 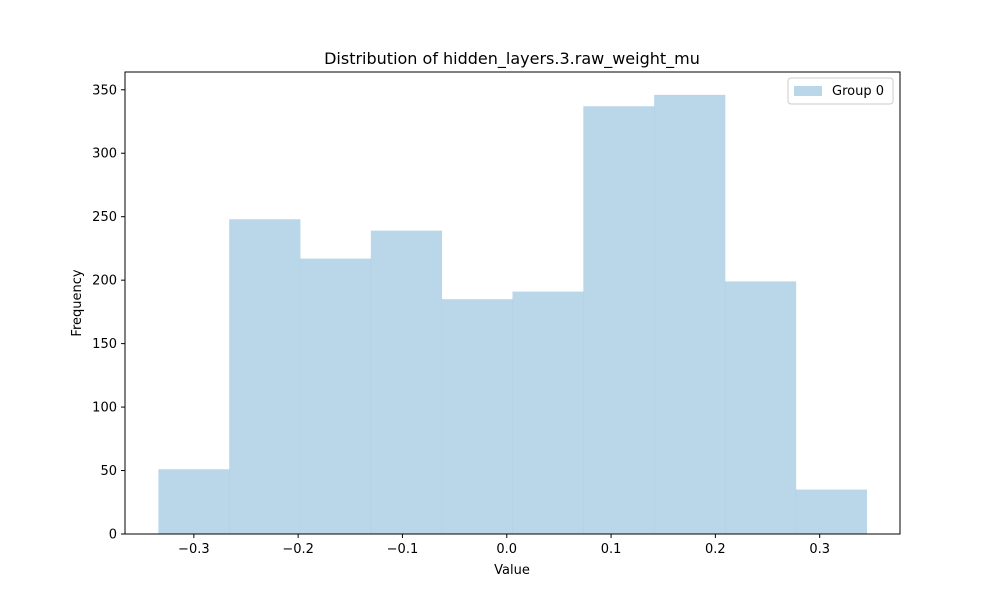 What do you see at coordinates (113, 535) in the screenshot?
I see `y-tick-label: 0` at bounding box center [113, 535].